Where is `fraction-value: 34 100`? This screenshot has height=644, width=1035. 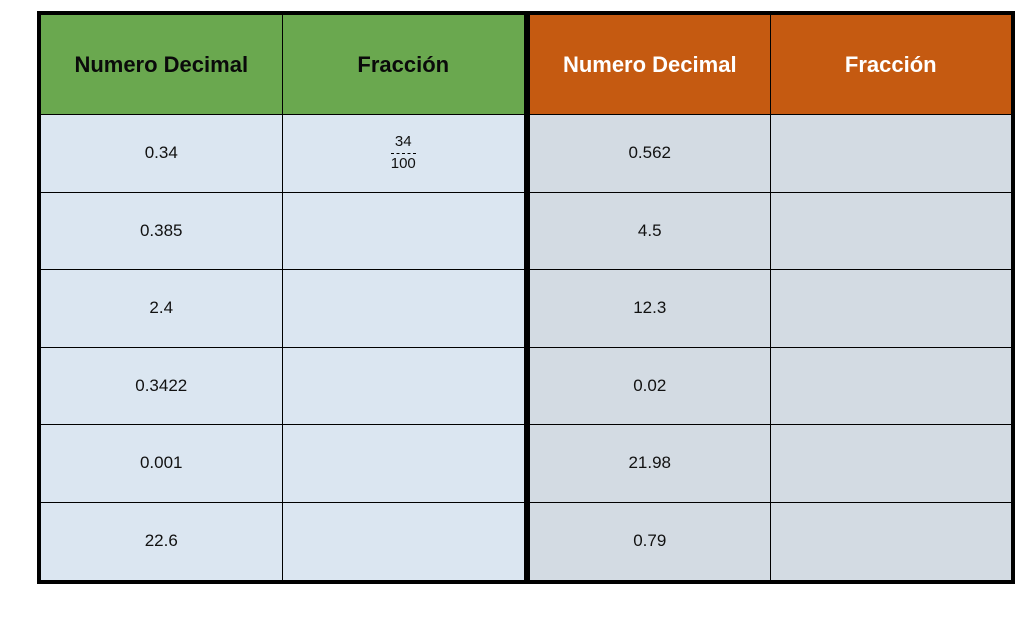
fraction-value: 34 100 is located at coordinates (403, 153).